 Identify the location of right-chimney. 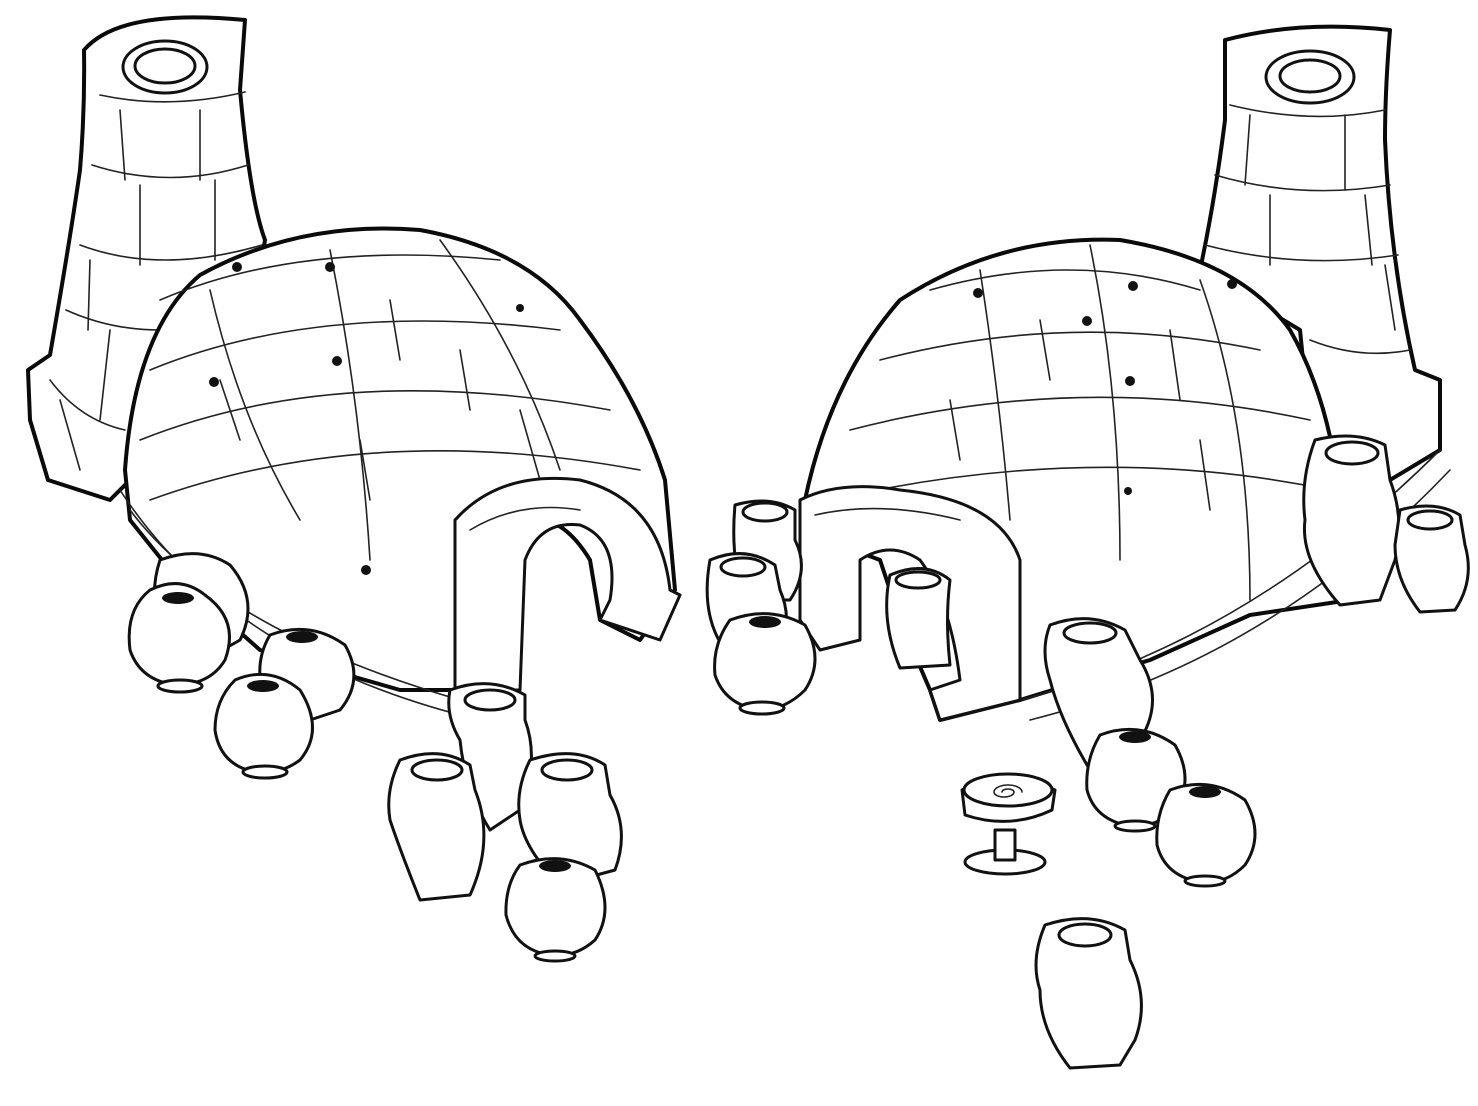
(1320, 253).